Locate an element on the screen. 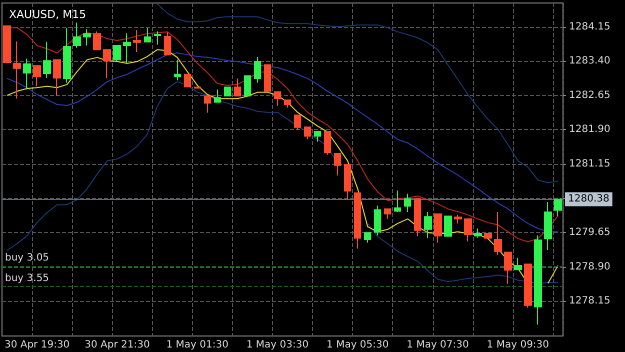  y-tick-label: 1281.15 is located at coordinates (589, 164).